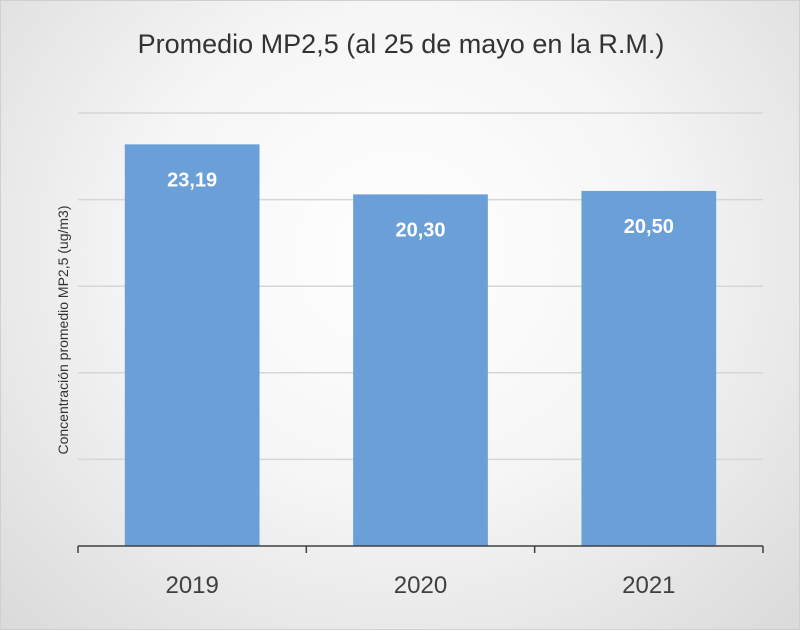 The height and width of the screenshot is (631, 800). Describe the element at coordinates (192, 180) in the screenshot. I see `bar-value-label: 23,19` at that location.